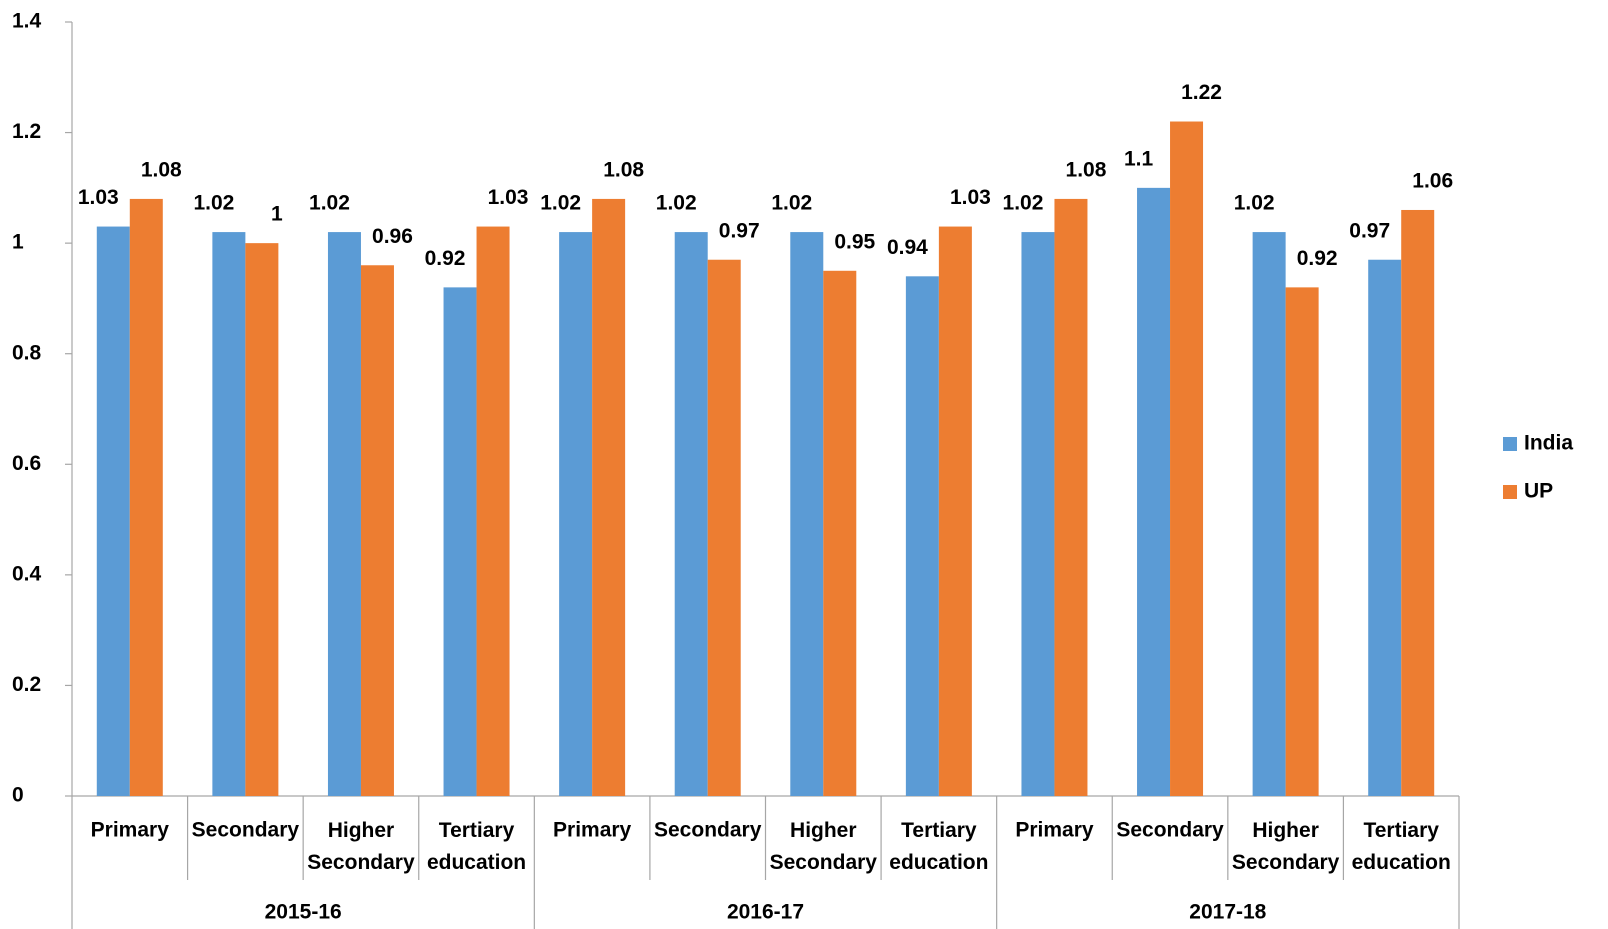  I want to click on y-tick-label: 0.4, so click(27, 573).